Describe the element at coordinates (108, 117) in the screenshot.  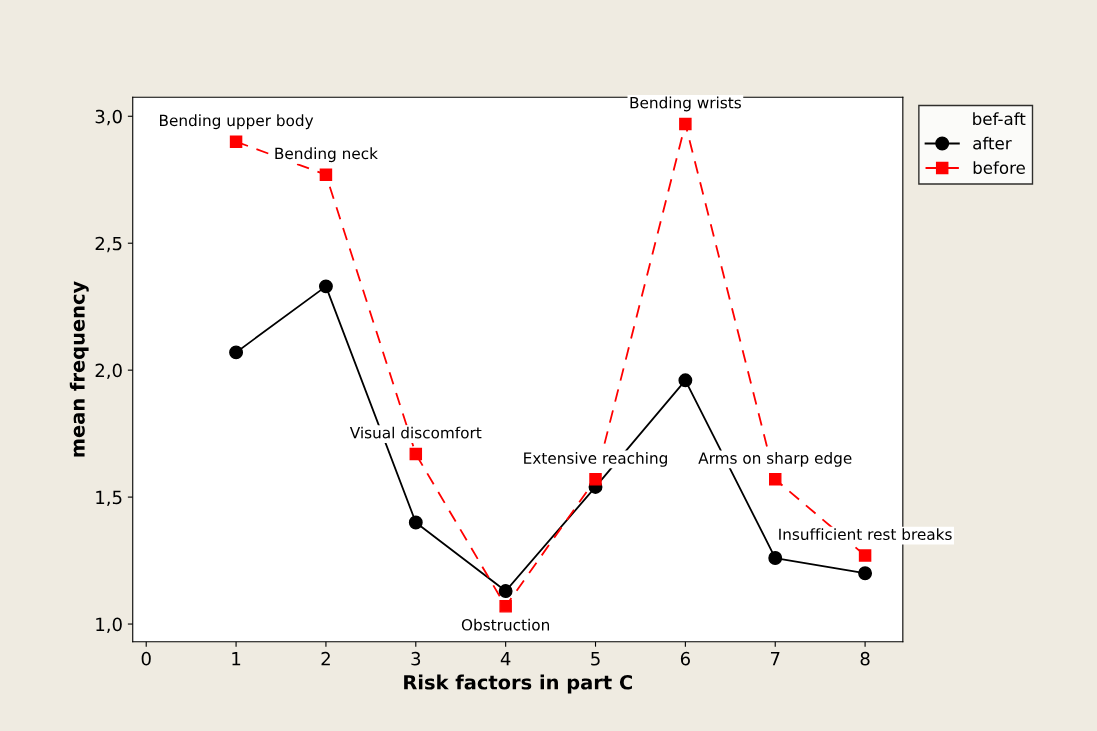
I see `y-tick-label: 3,0` at that location.